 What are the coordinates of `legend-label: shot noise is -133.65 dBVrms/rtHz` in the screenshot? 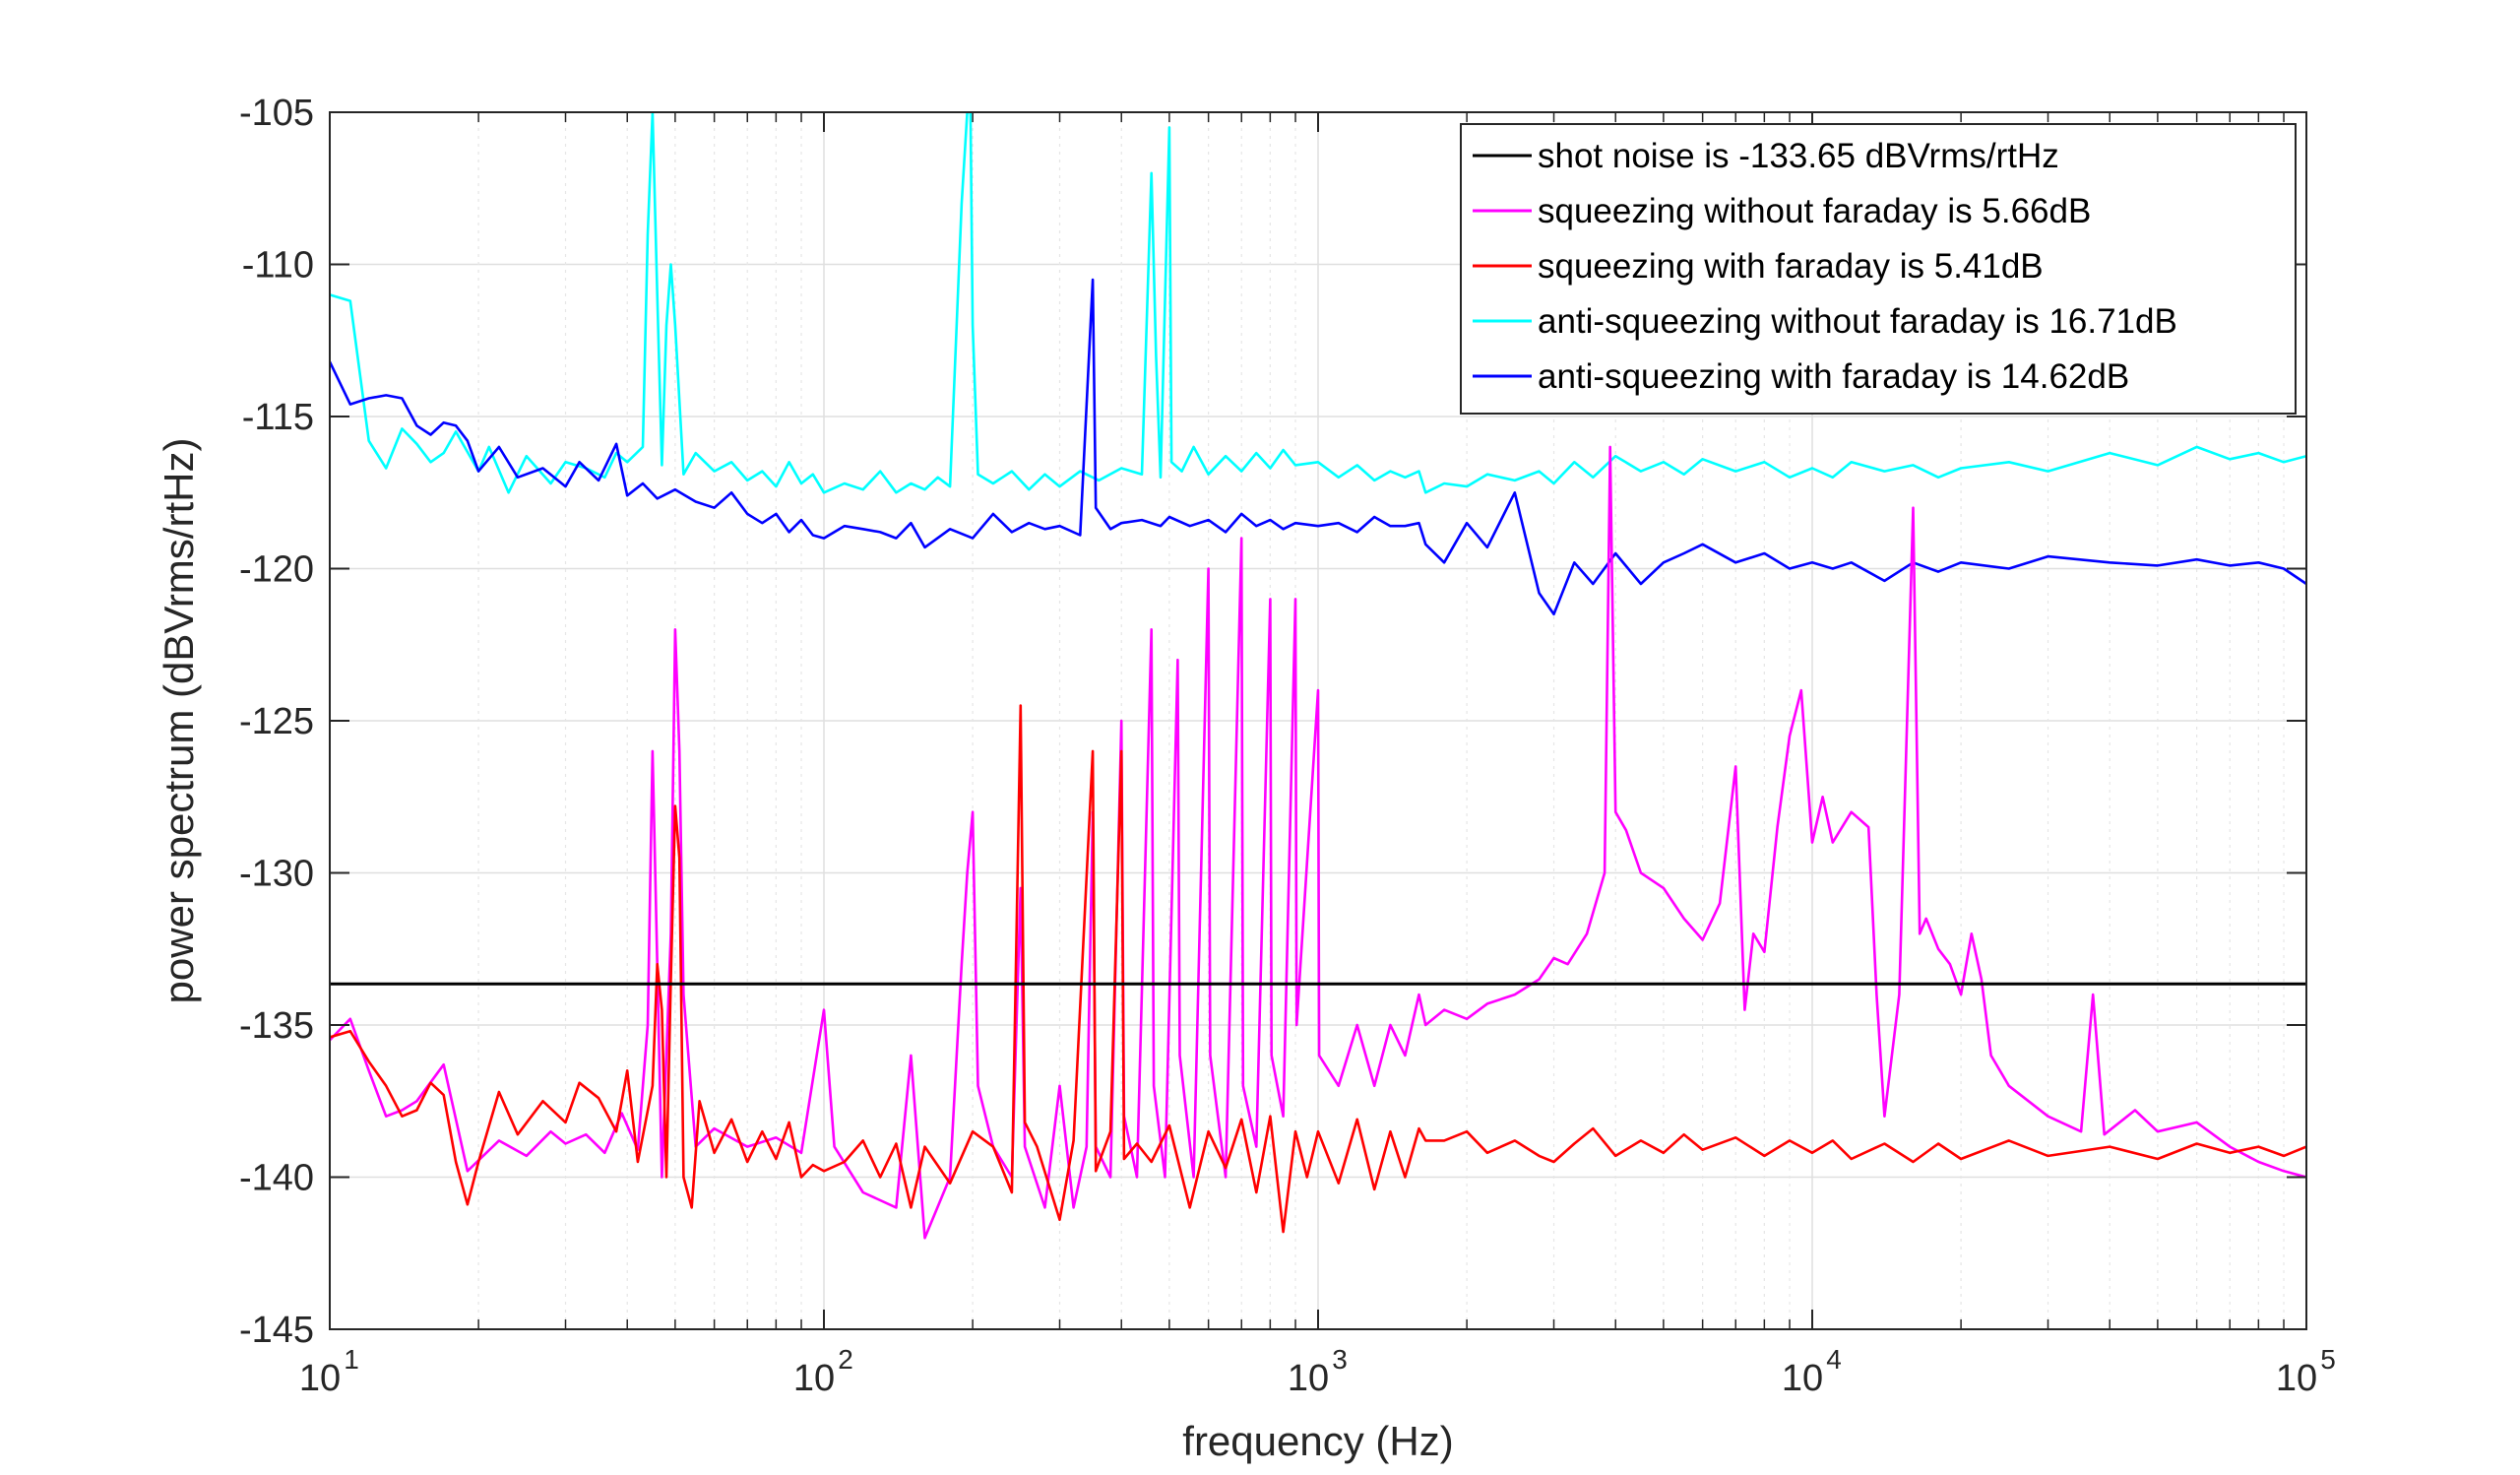 It's located at (1798, 156).